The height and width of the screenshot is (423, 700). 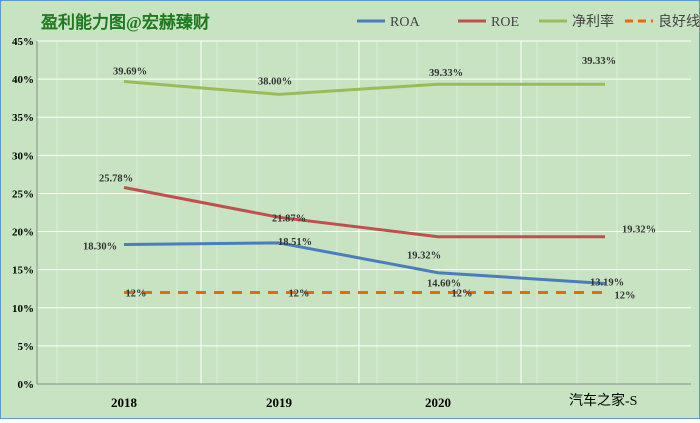 I want to click on y-tick-label: 15%, so click(x=23, y=271).